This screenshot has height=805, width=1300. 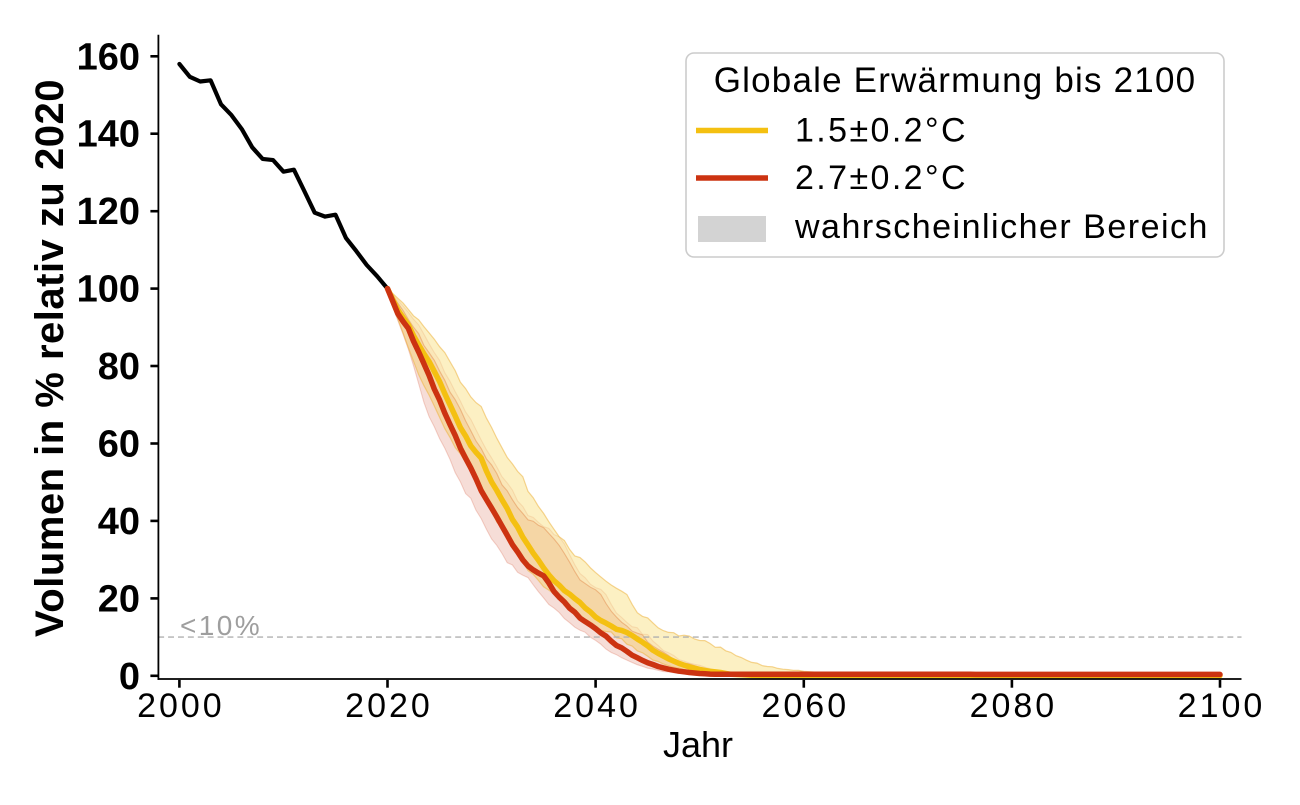 What do you see at coordinates (108, 57) in the screenshot?
I see `svg-text: 160` at bounding box center [108, 57].